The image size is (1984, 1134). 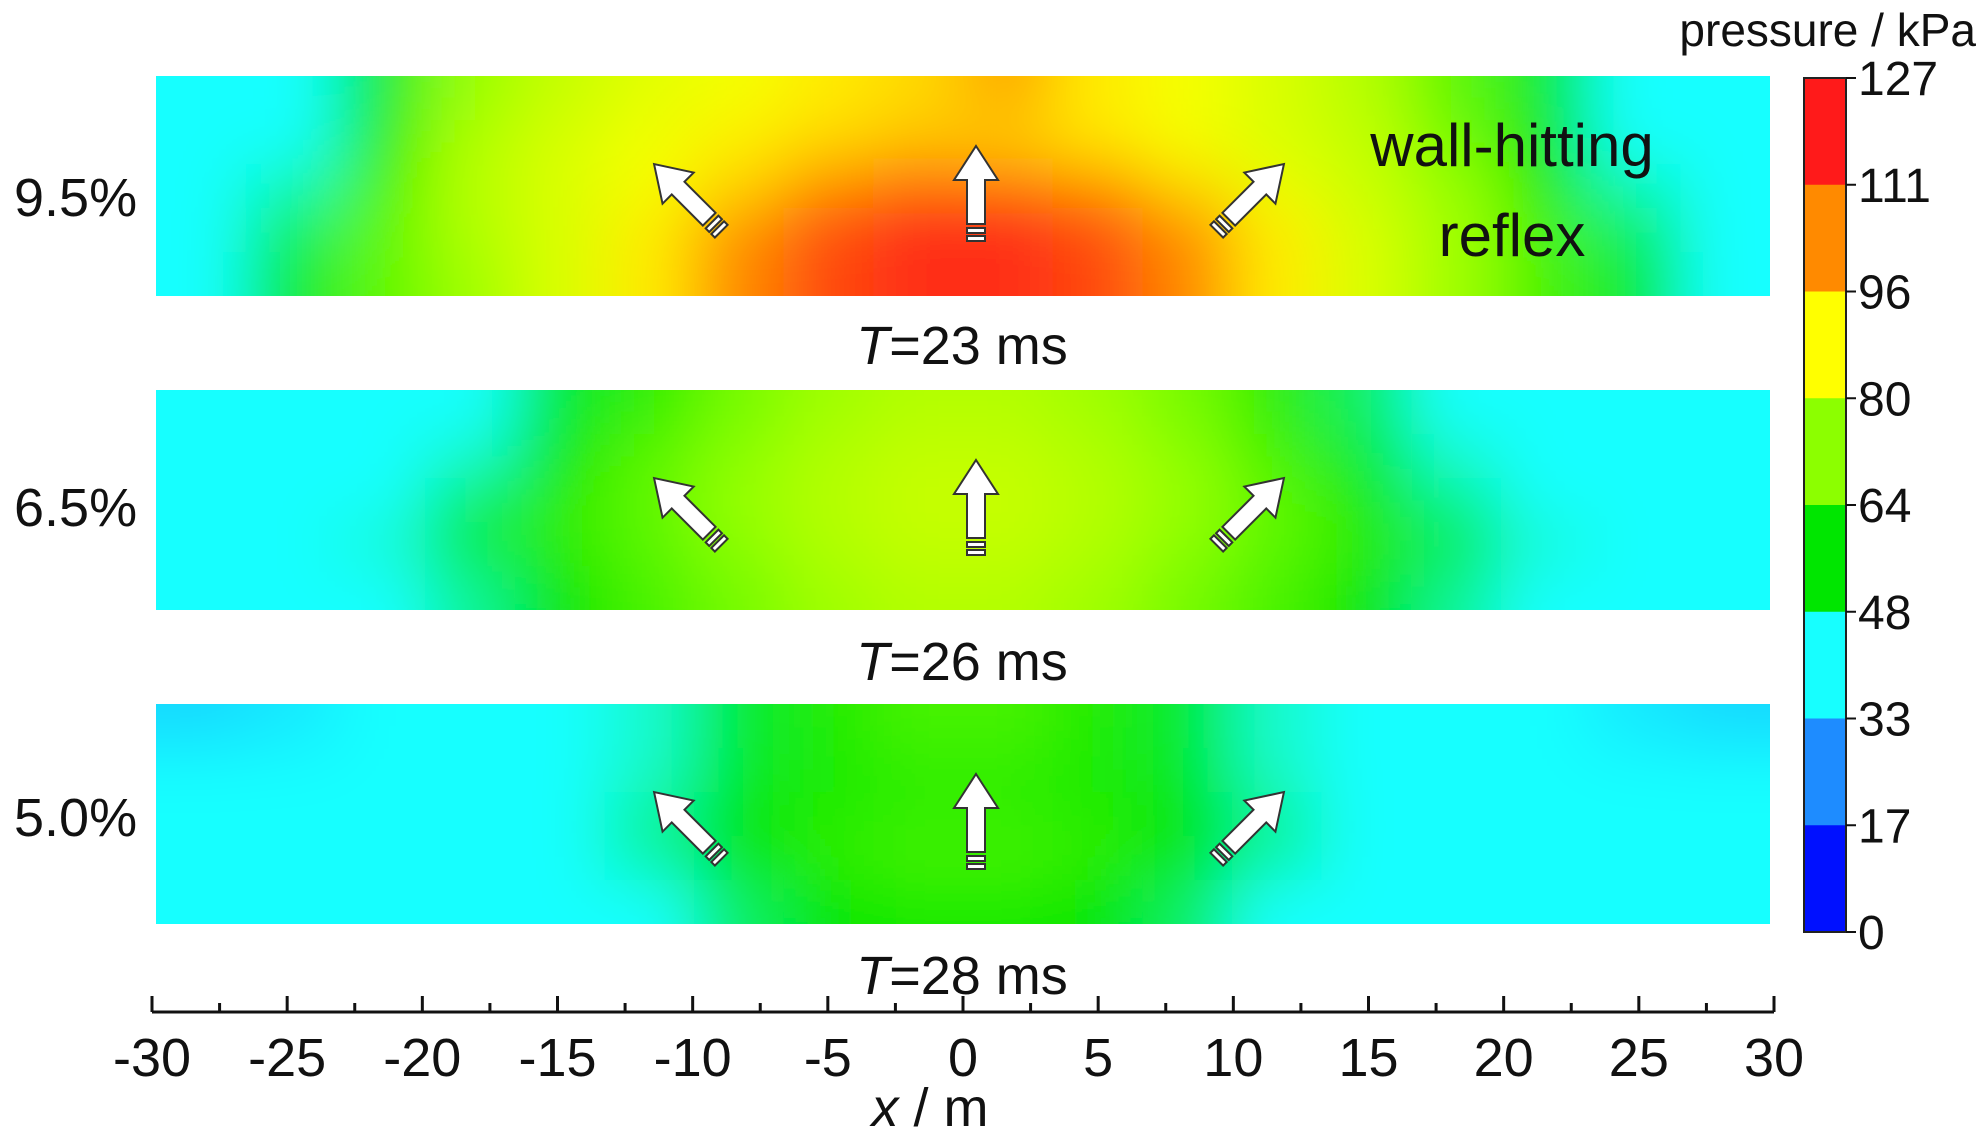 What do you see at coordinates (976, 193) in the screenshot?
I see `arrow-up-icon` at bounding box center [976, 193].